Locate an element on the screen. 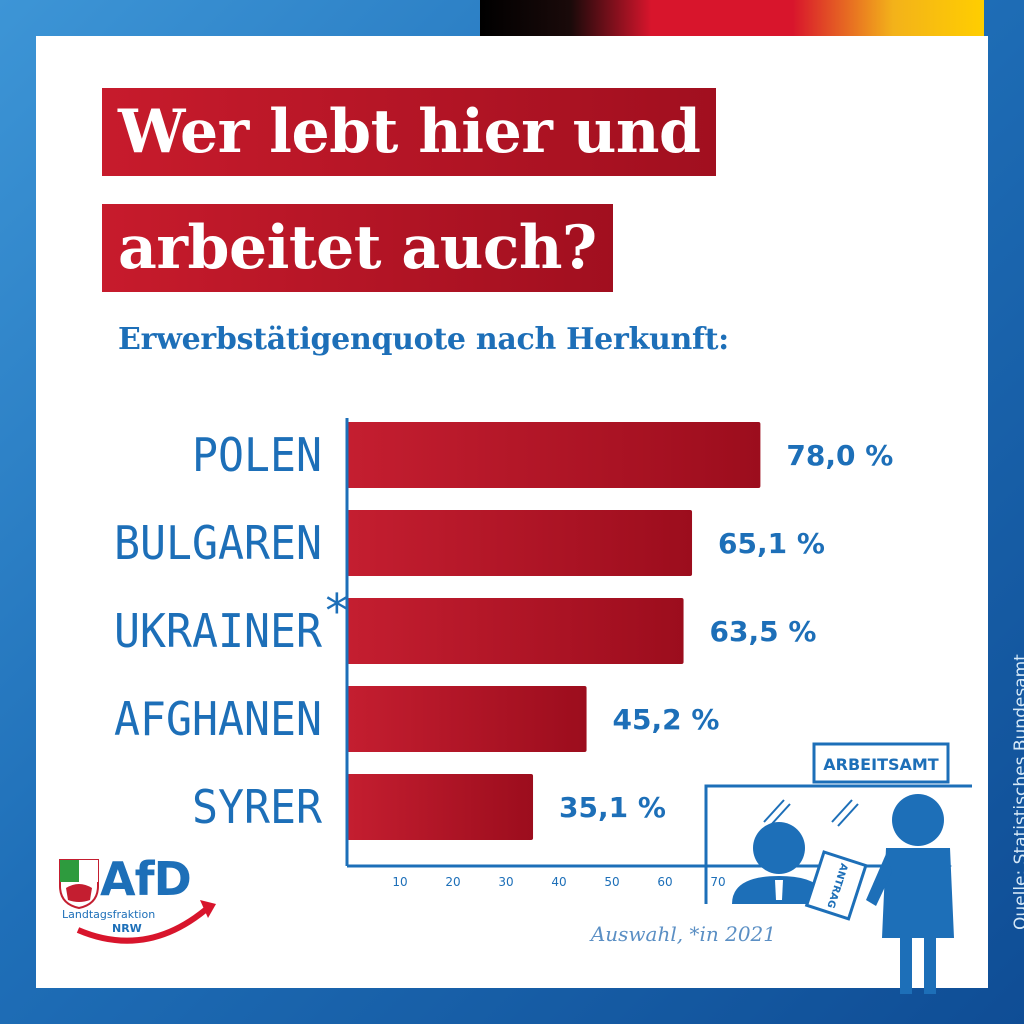 This screenshot has width=1024, height=1024. value-label-2: 63,5 % is located at coordinates (763, 631).